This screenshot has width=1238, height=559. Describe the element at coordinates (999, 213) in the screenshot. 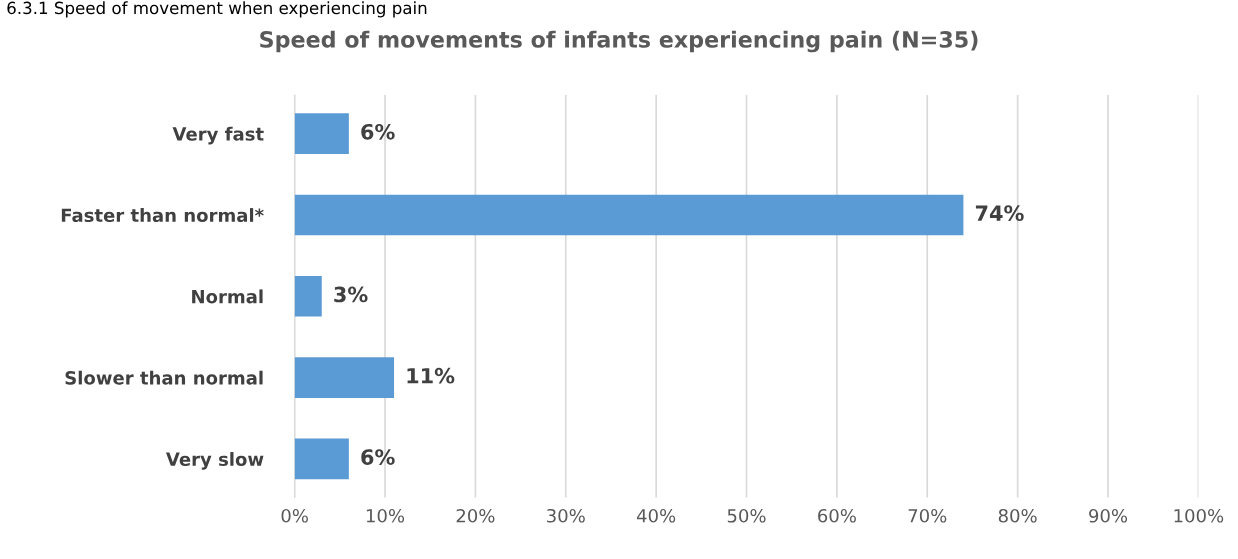

I see `data-label: 74%` at that location.